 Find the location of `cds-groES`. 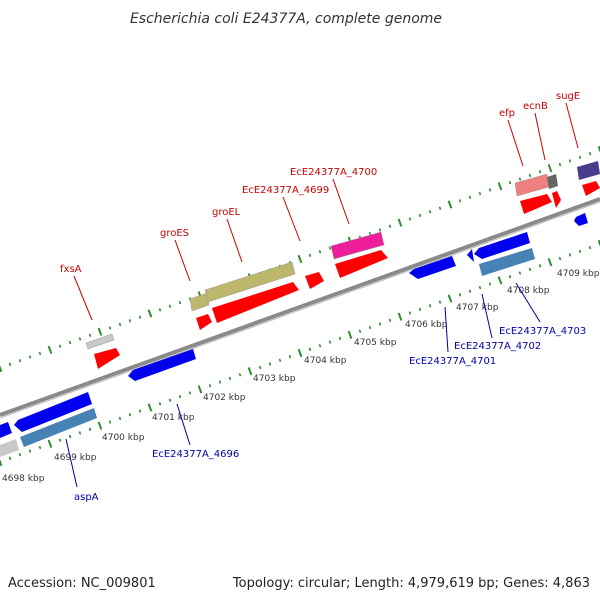

cds-groES is located at coordinates (199, 302).